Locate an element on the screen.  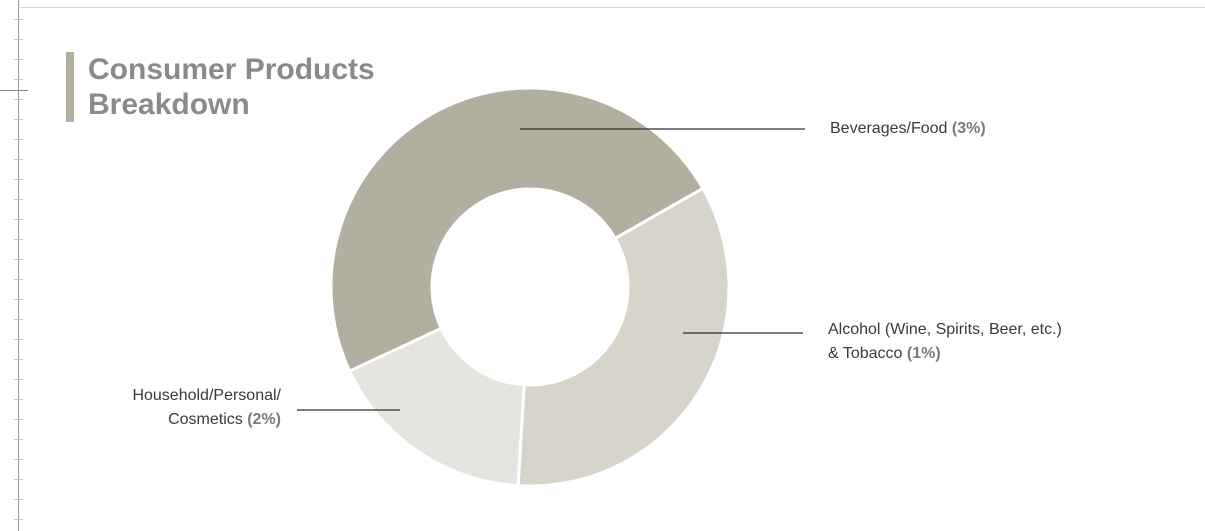
slice-label-pct: (3%) is located at coordinates (968, 128).